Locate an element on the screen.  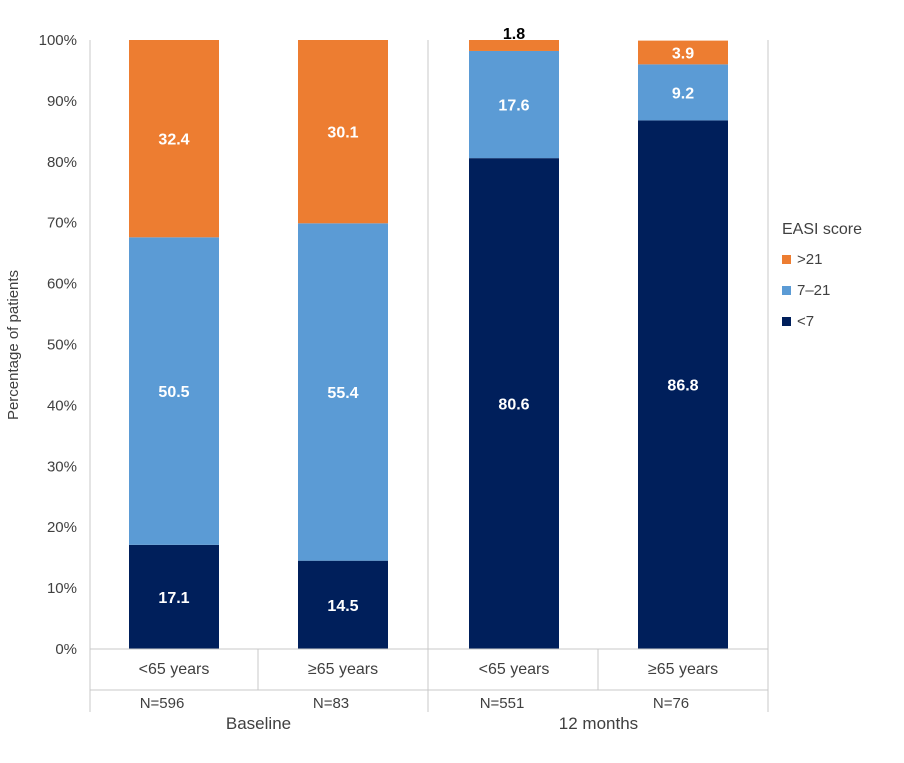
data-label: 3.9 is located at coordinates (683, 53).